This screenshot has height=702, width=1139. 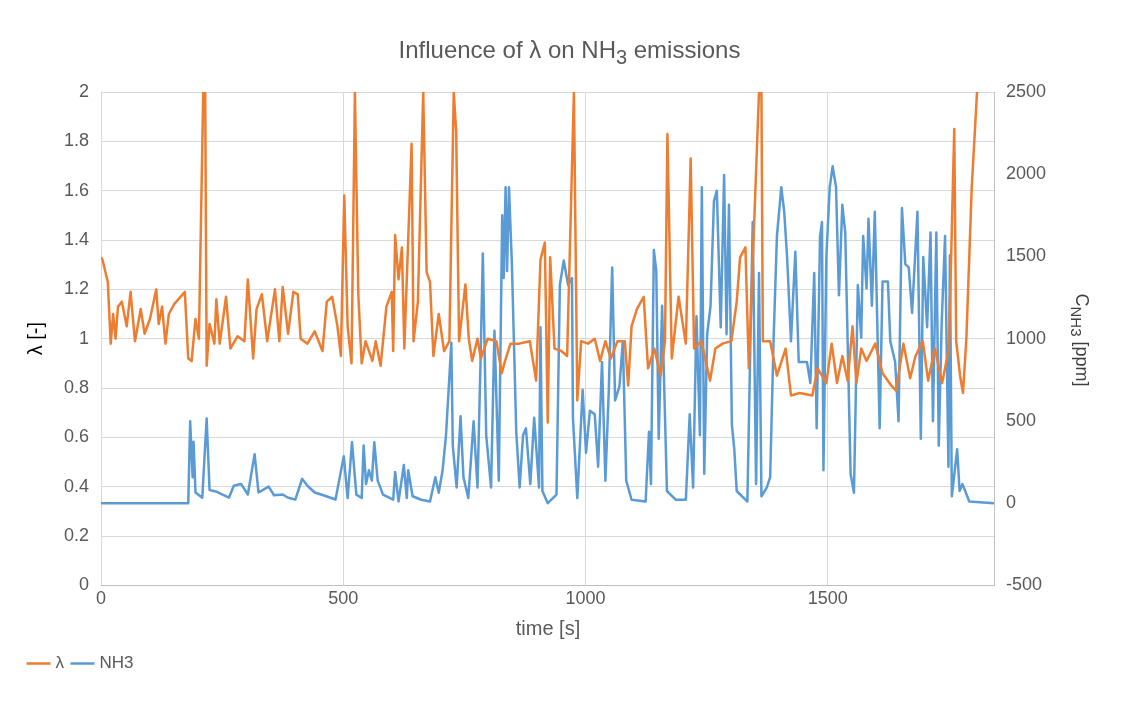 What do you see at coordinates (1025, 337) in the screenshot?
I see `y2-tick-label: 1000` at bounding box center [1025, 337].